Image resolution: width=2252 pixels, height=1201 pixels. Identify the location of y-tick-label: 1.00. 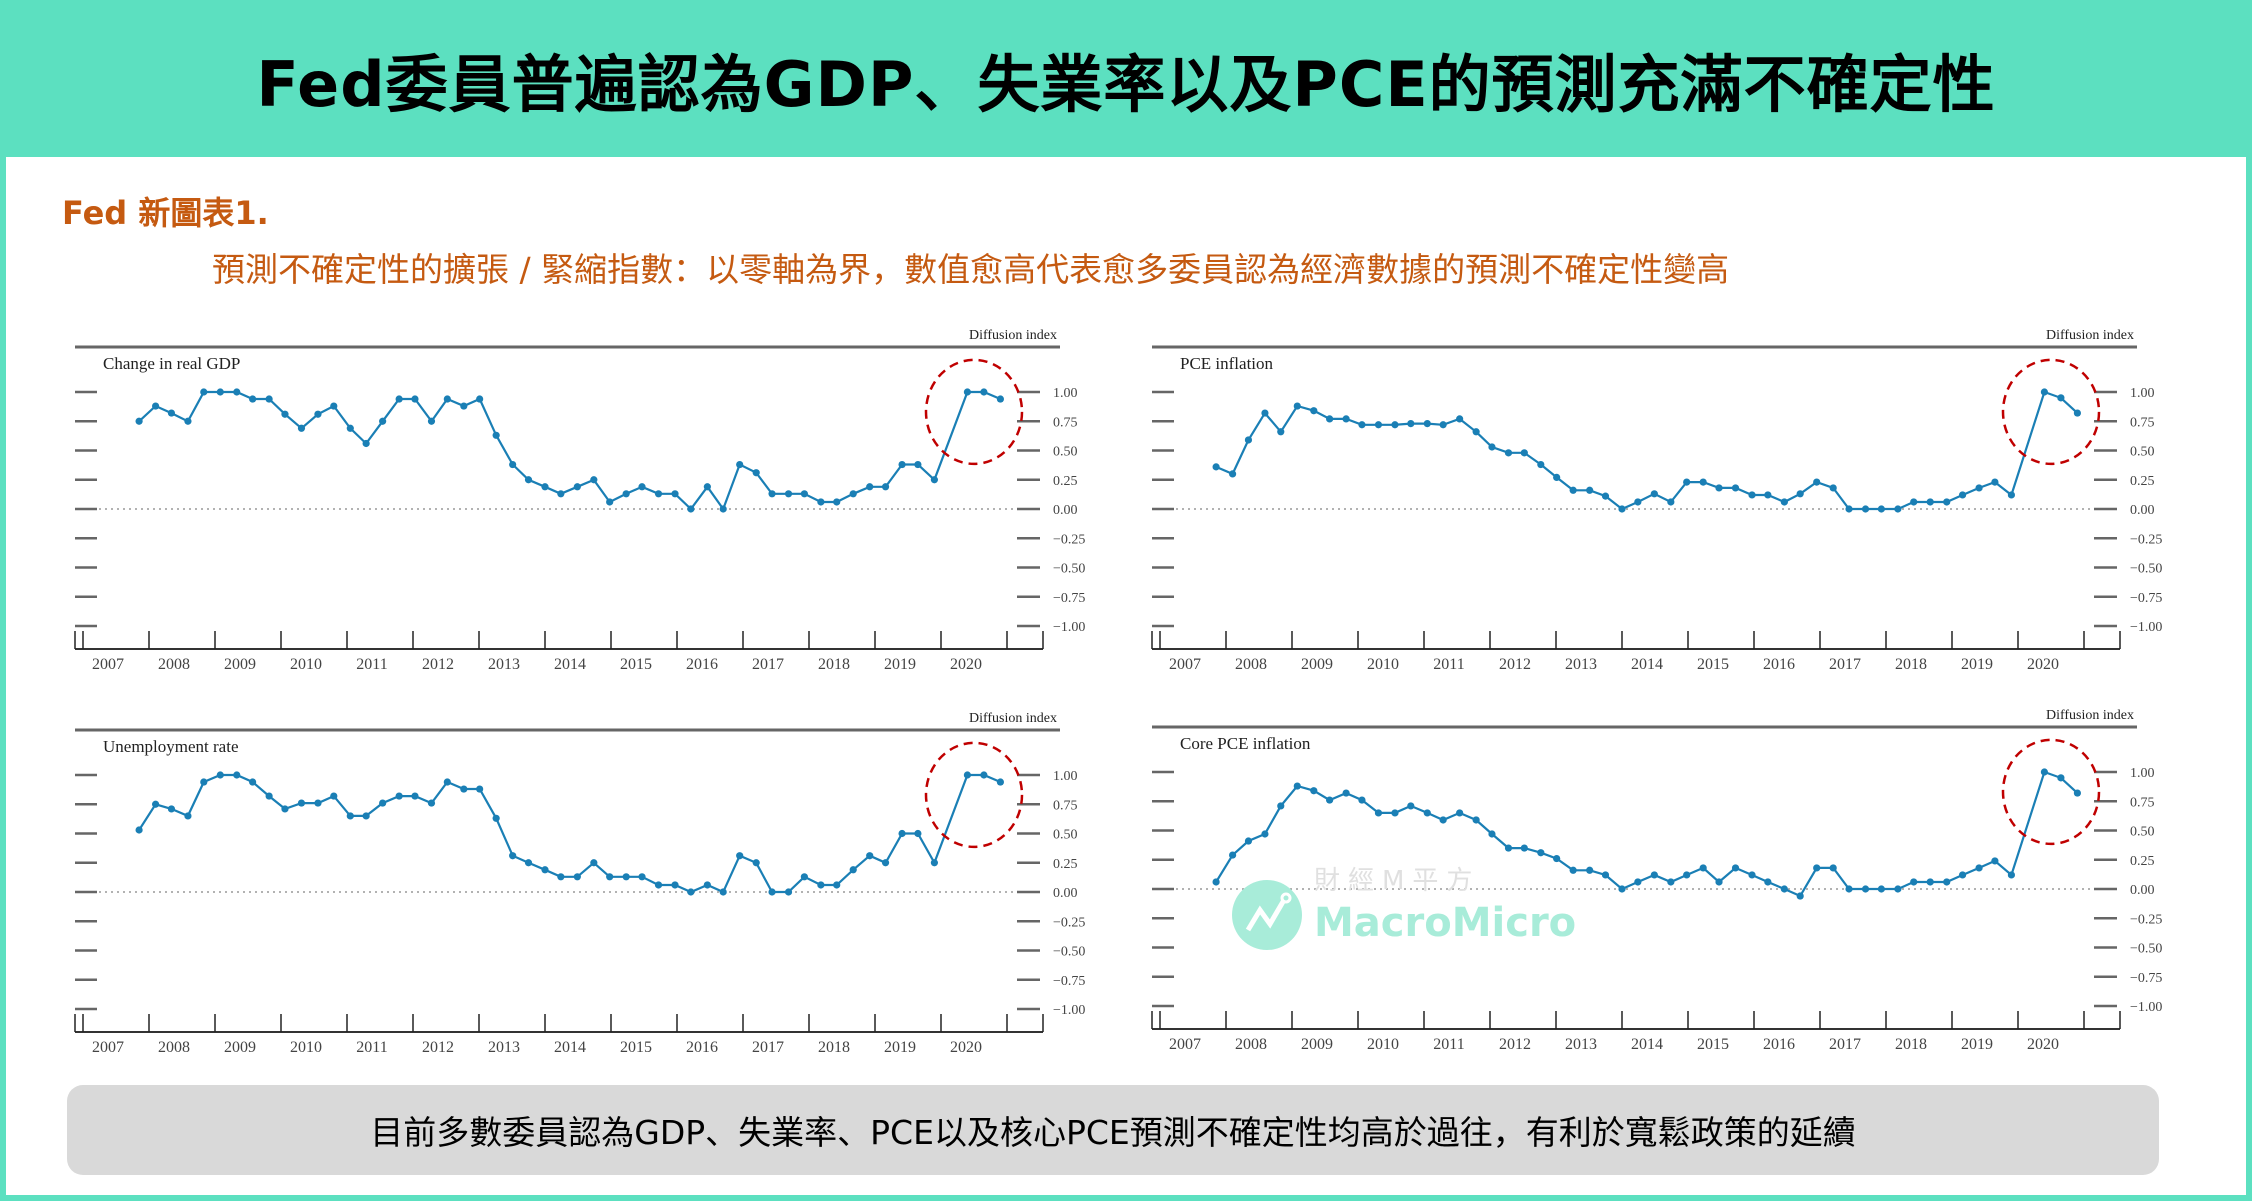
(2142, 773).